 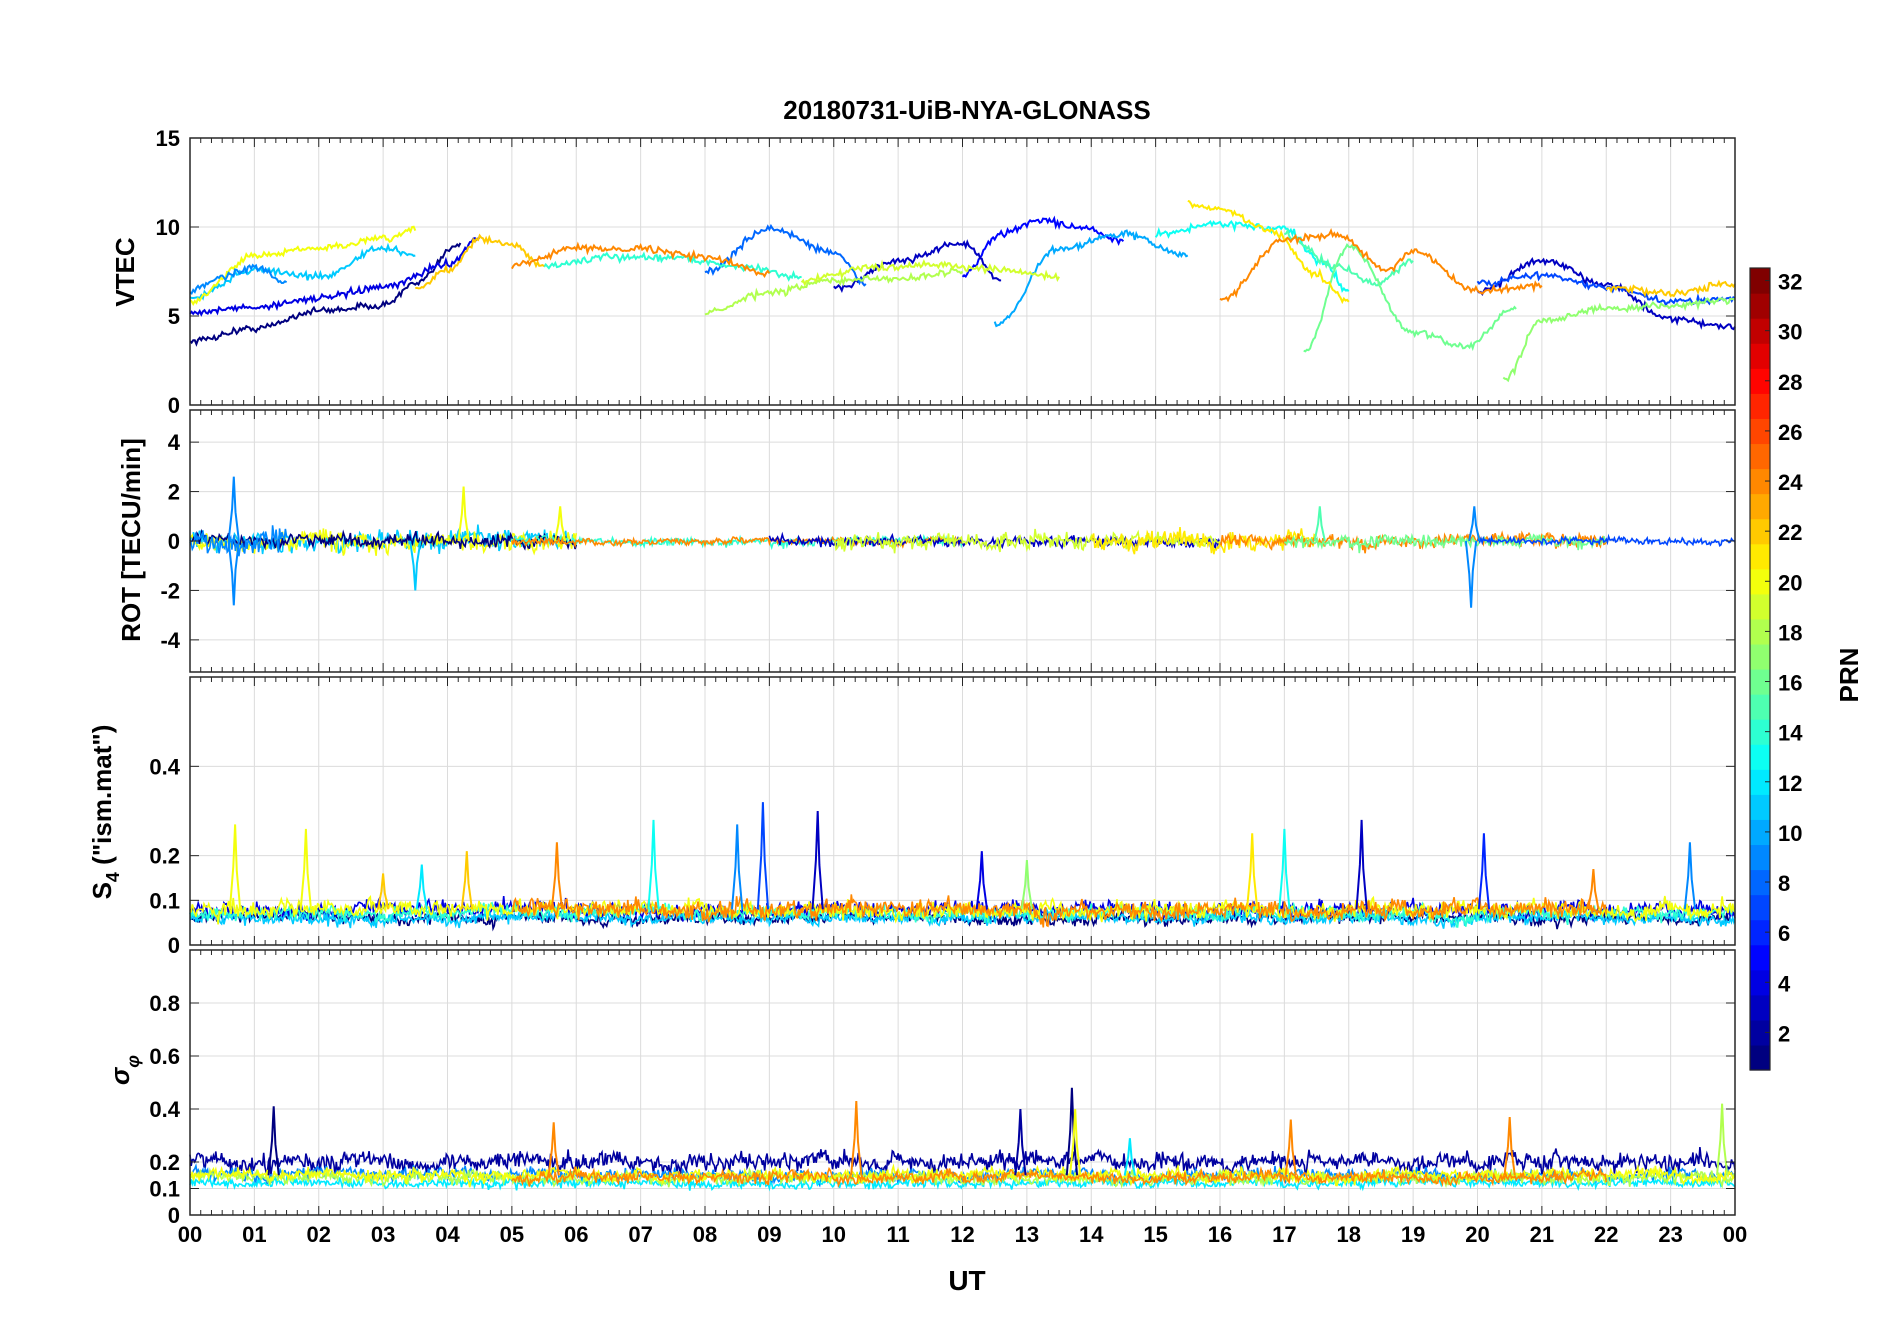 What do you see at coordinates (1784, 883) in the screenshot?
I see `colorbar-tick-label: 8` at bounding box center [1784, 883].